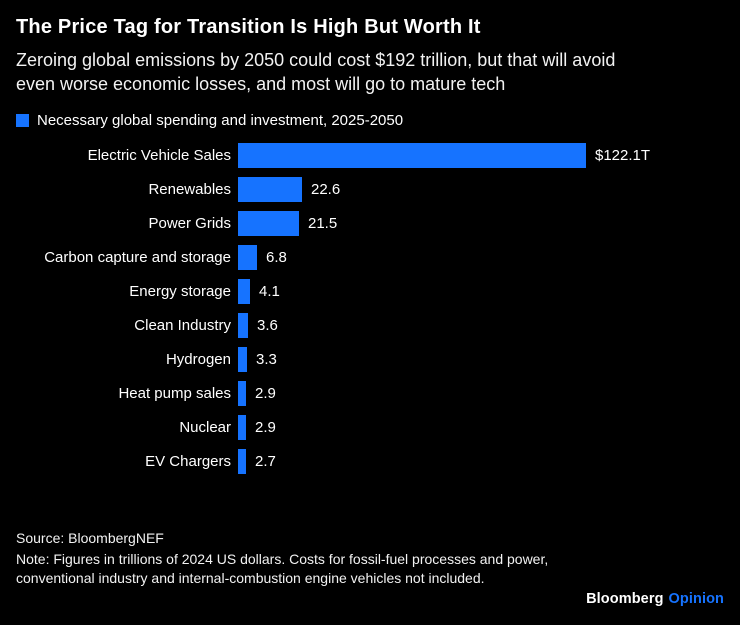 The image size is (740, 625). What do you see at coordinates (276, 258) in the screenshot?
I see `value-label: 6.8` at bounding box center [276, 258].